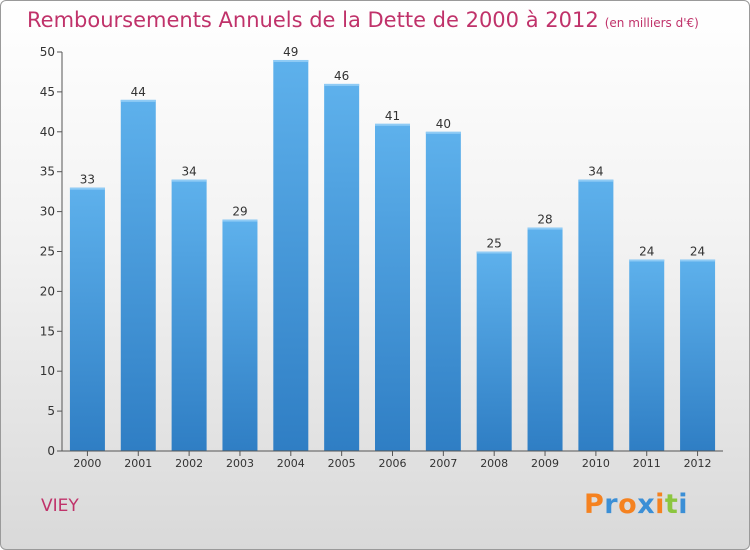 Image resolution: width=750 pixels, height=550 pixels. I want to click on y-ticks-group: 0 5 10 15 20 25 30 35 40 45 50, so click(51, 251).